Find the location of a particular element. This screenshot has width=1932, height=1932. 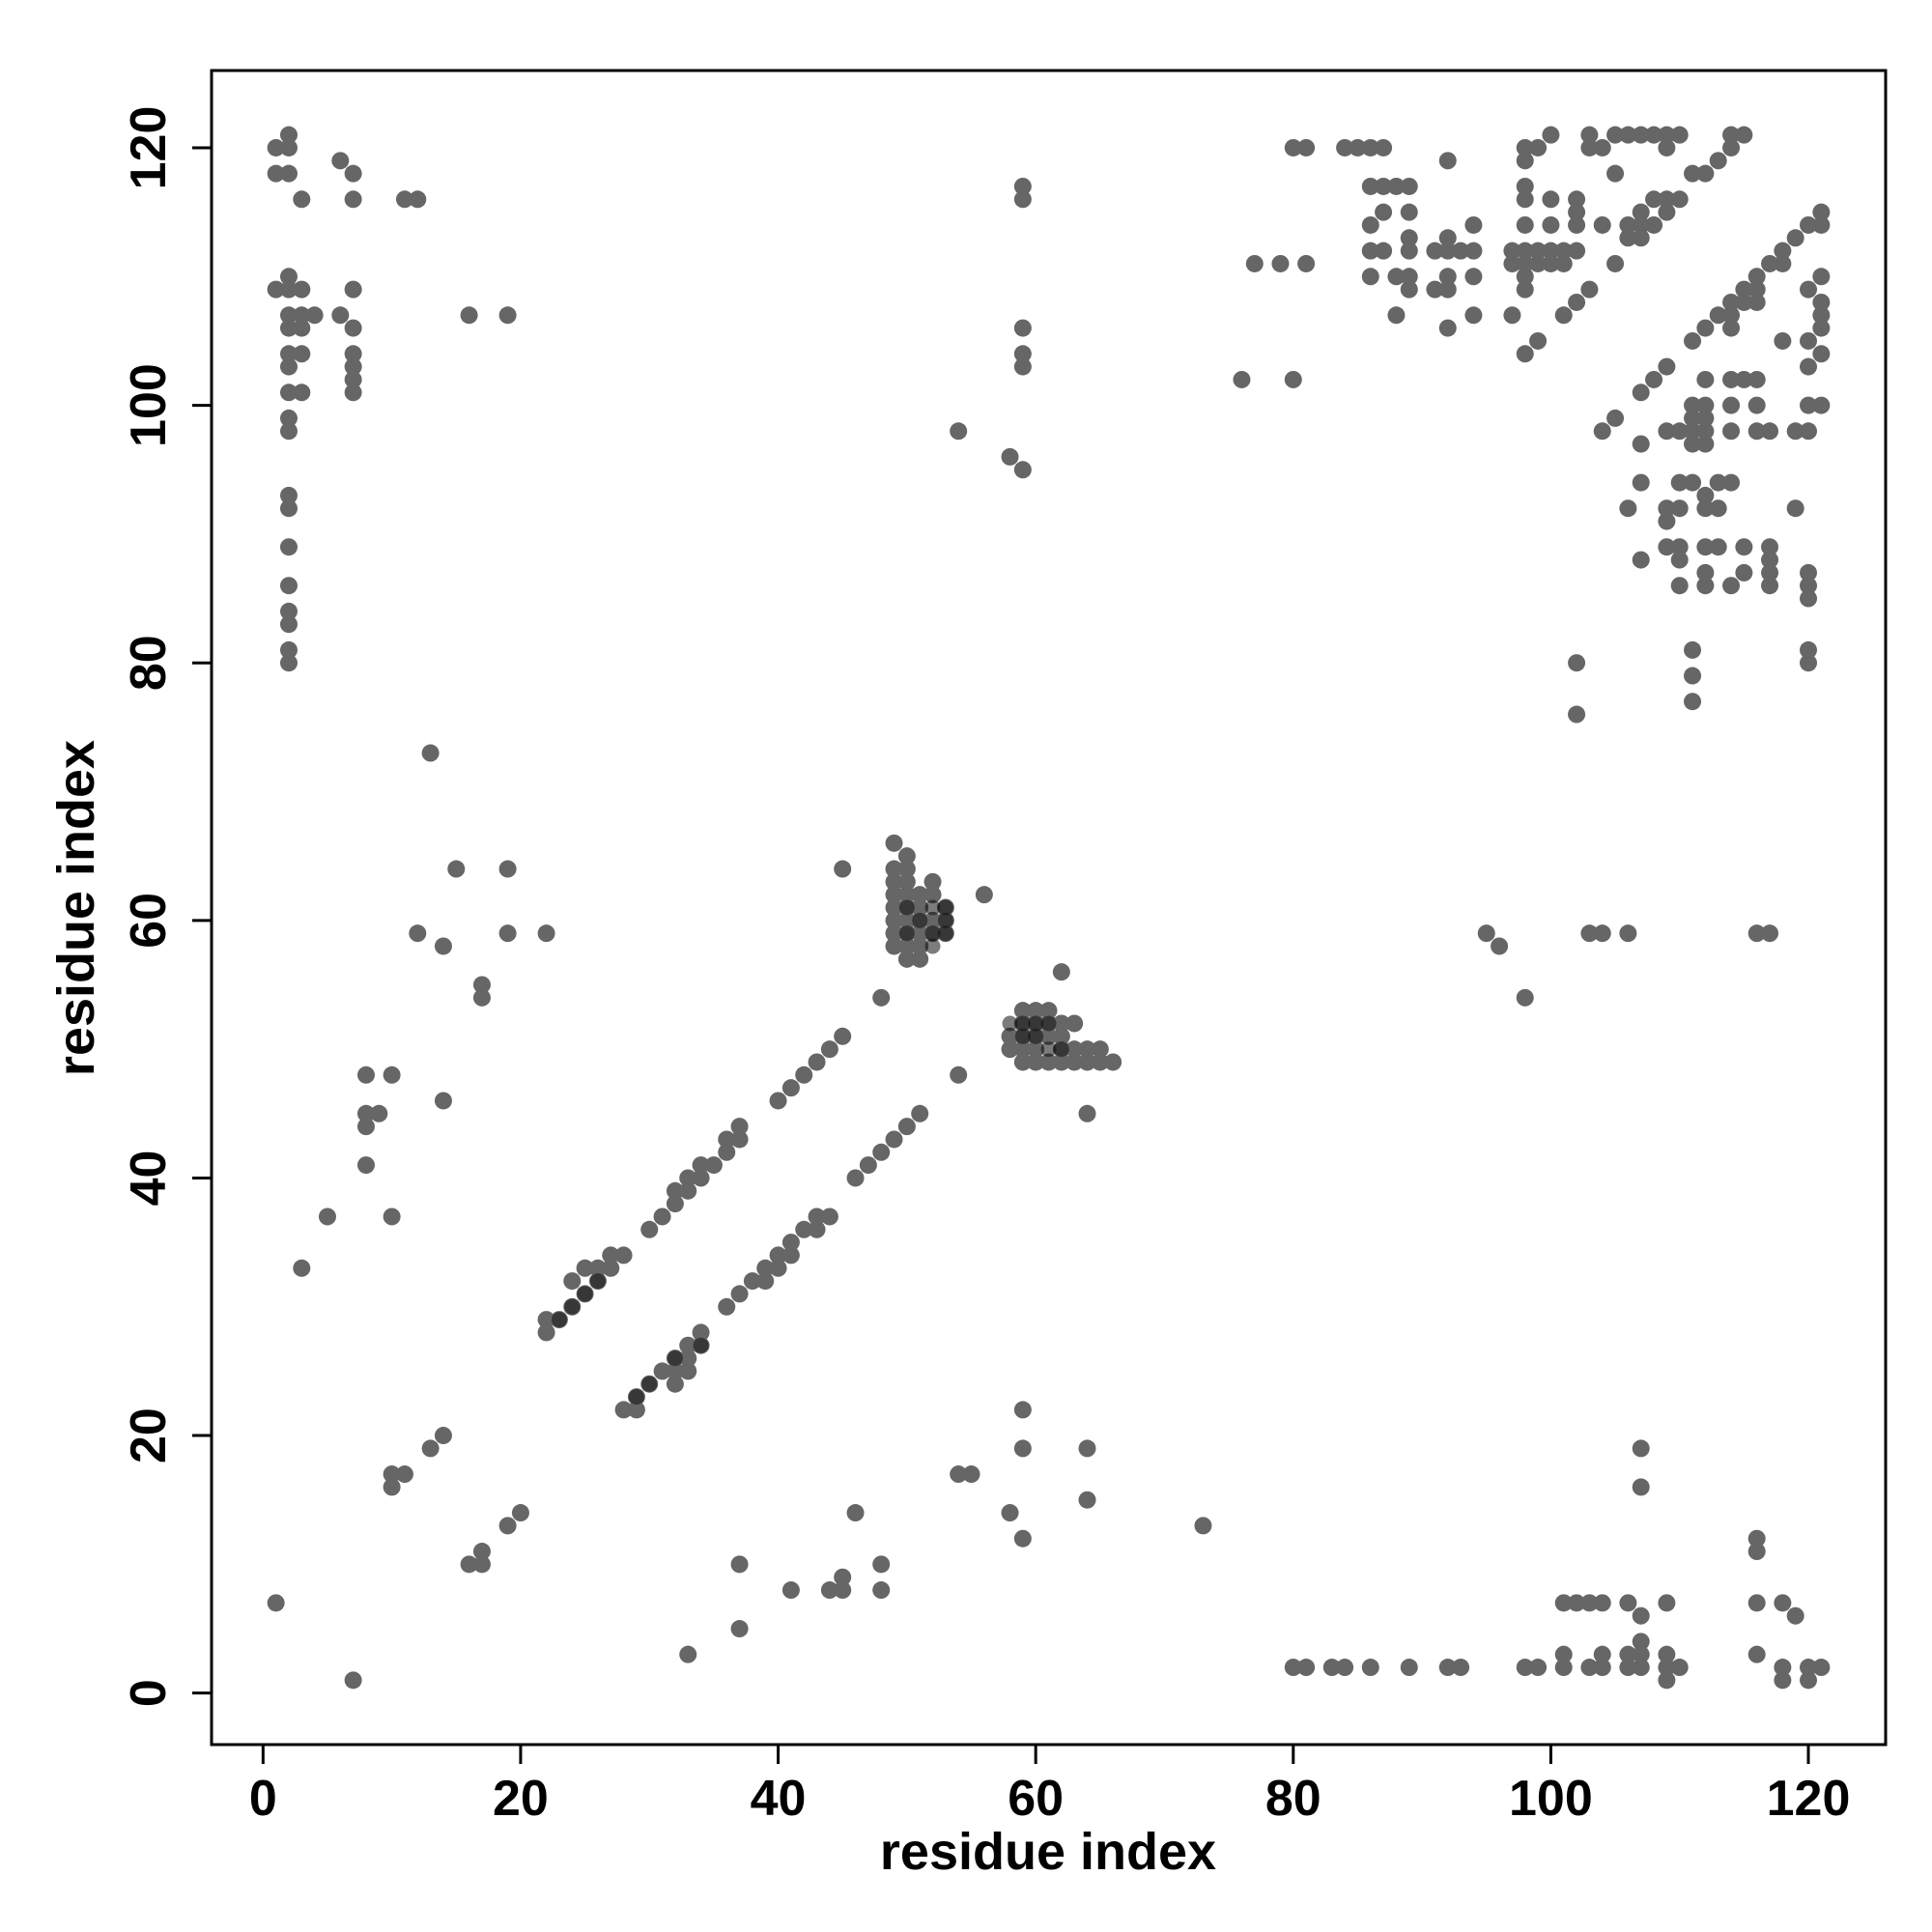

dense-contact-point is located at coordinates (1036, 1024).